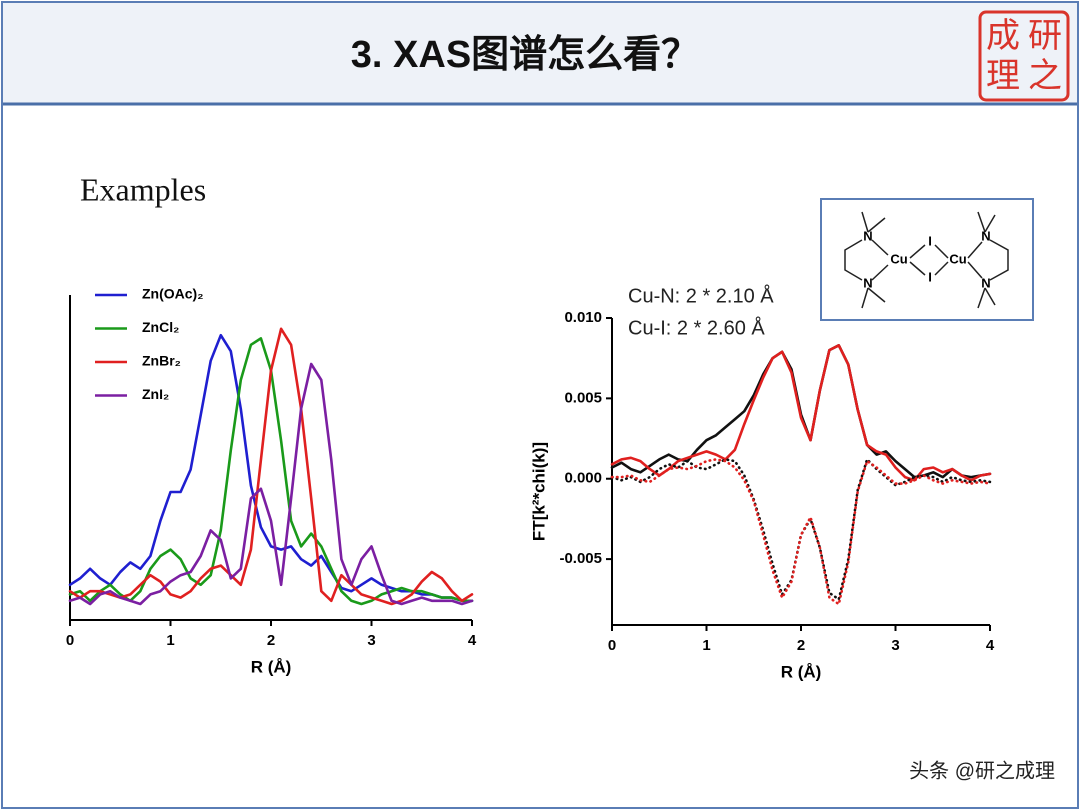 The height and width of the screenshot is (810, 1080). Describe the element at coordinates (1045, 36) in the screenshot. I see `logo-char: 研` at that location.